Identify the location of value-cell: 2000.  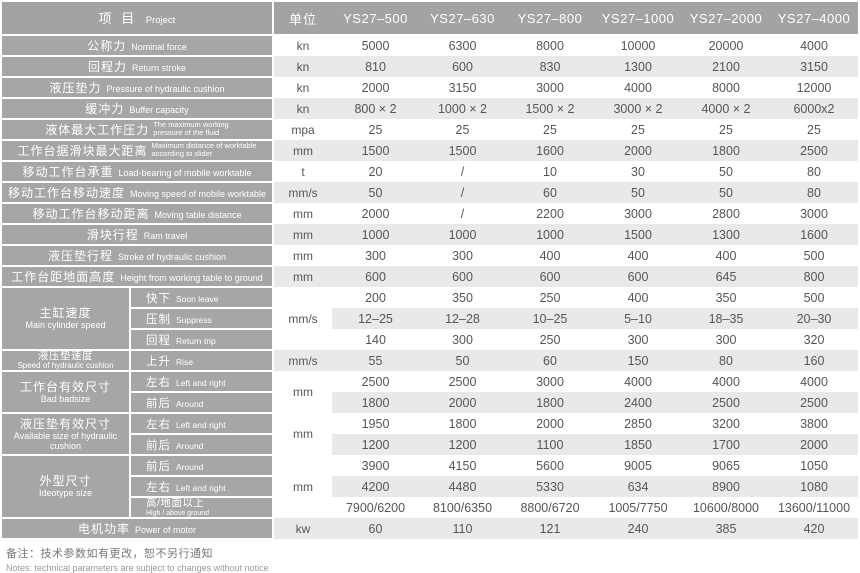
(814, 444).